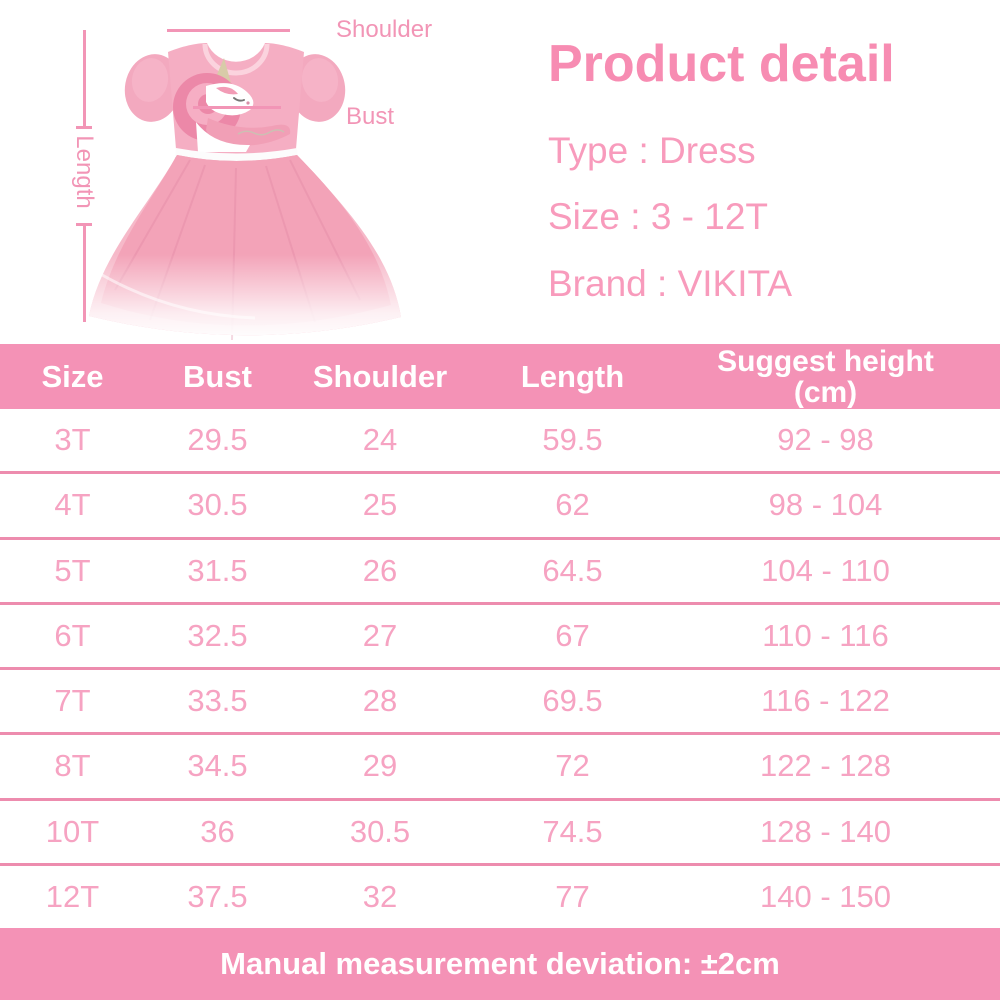 The height and width of the screenshot is (1000, 1000). I want to click on table-row: 12T 37.5 32 77 140 - 150, so click(500, 895).